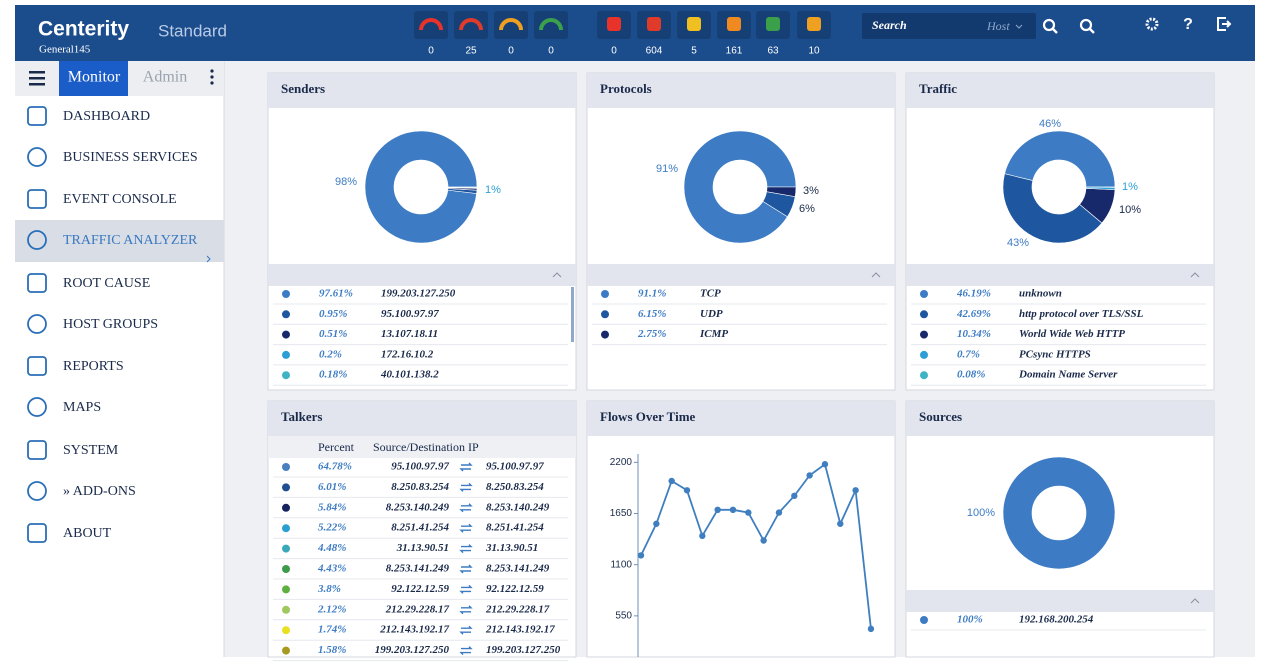  What do you see at coordinates (65, 50) in the screenshot?
I see `user: General145` at bounding box center [65, 50].